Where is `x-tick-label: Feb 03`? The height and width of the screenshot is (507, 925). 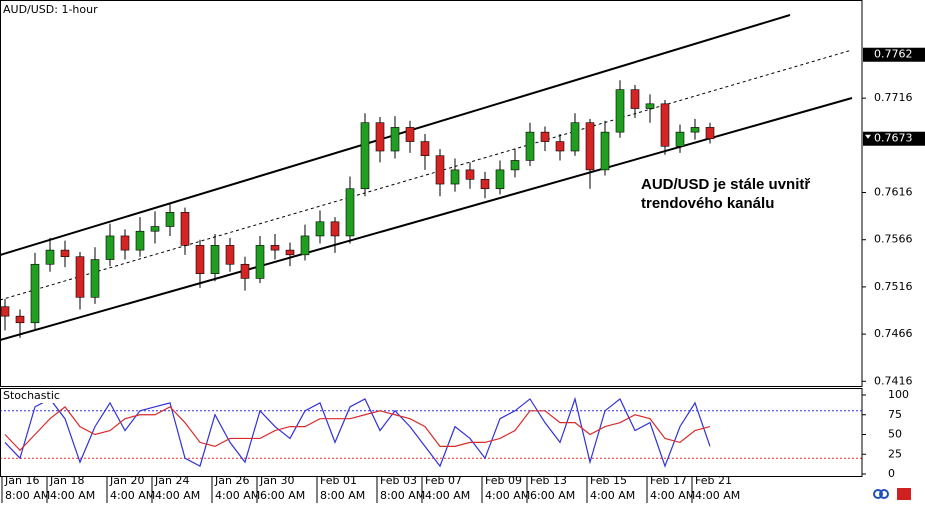
x-tick-label: Feb 03 is located at coordinates (398, 480).